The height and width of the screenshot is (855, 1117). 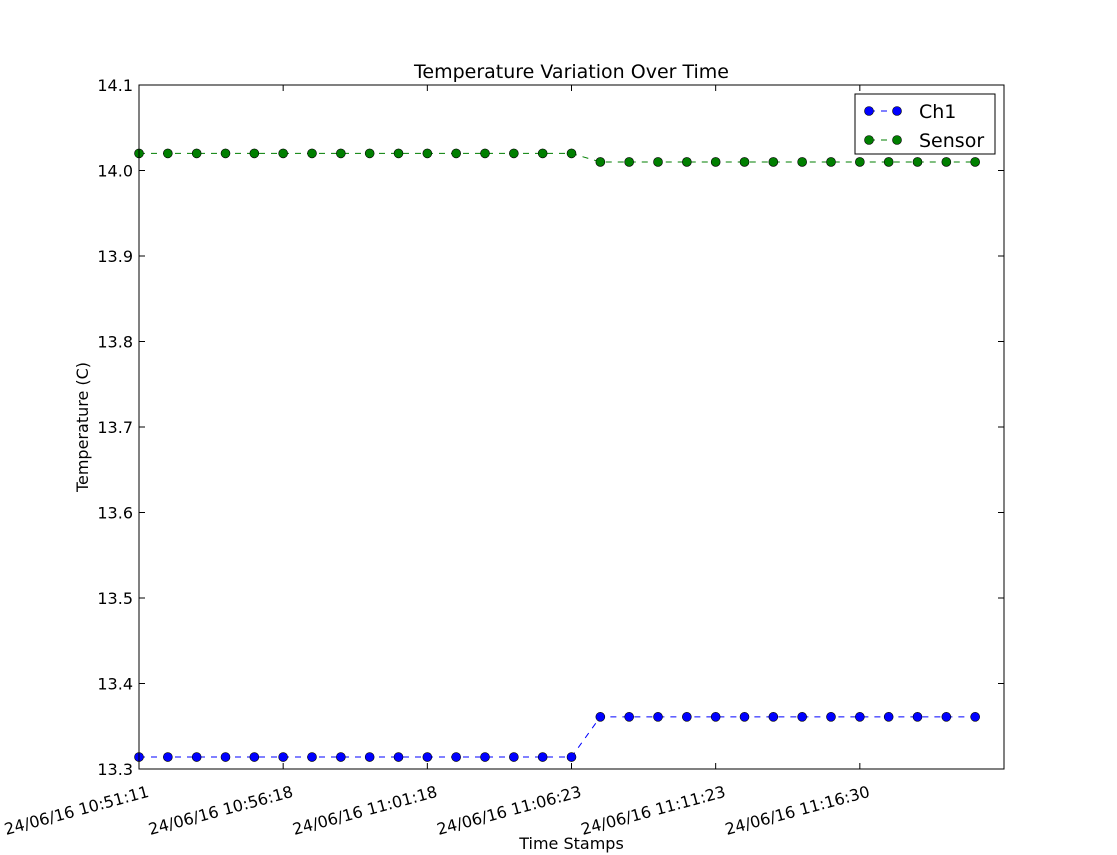 I want to click on legend-box, so click(x=925, y=124).